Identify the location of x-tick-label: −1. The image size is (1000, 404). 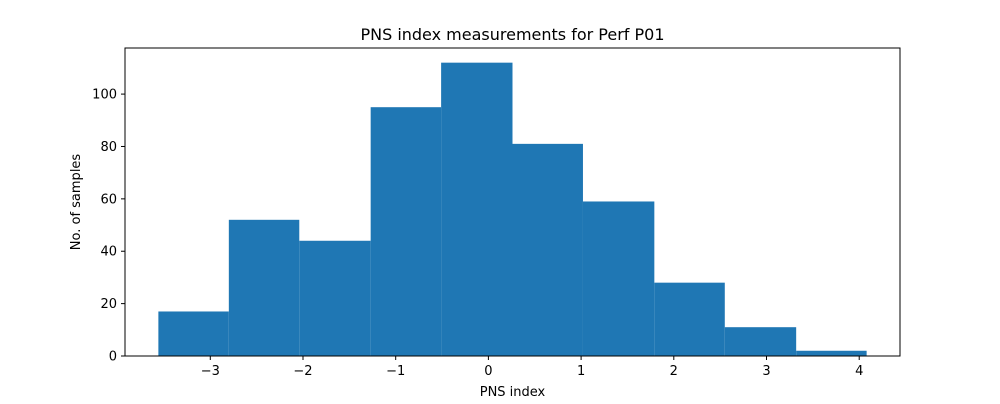
(395, 371).